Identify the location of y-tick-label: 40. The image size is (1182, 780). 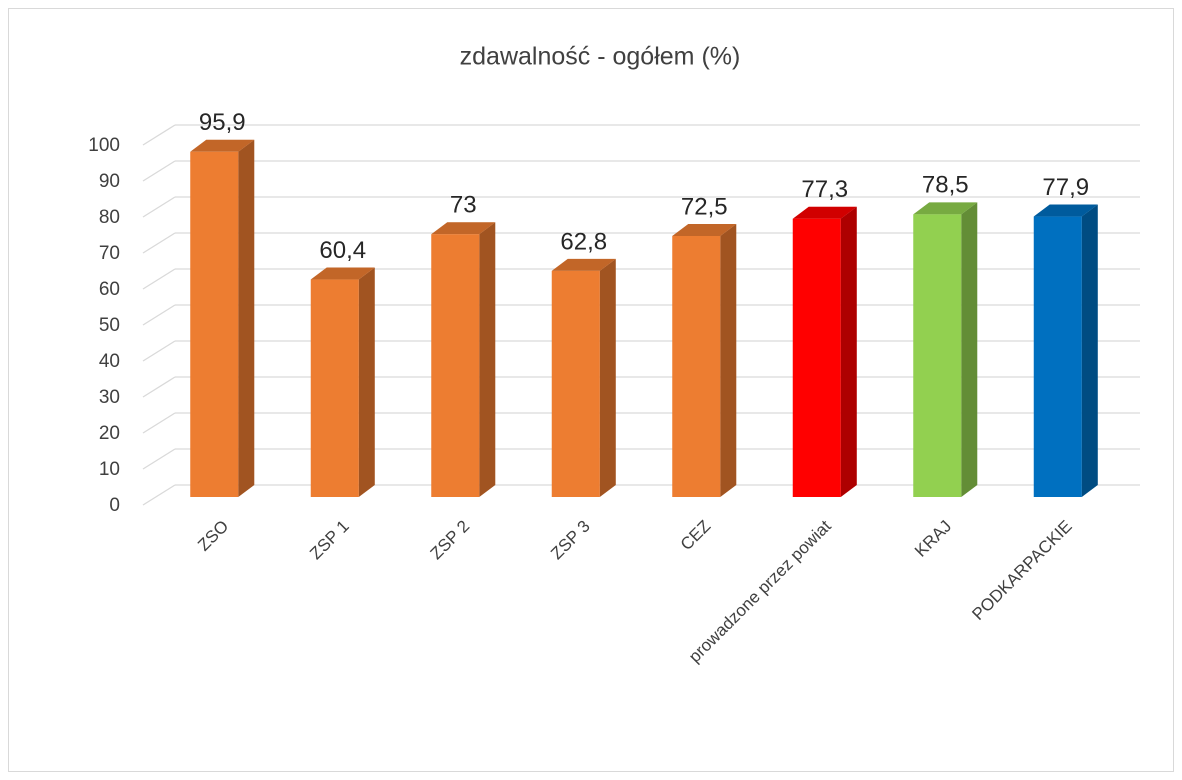
(109, 361).